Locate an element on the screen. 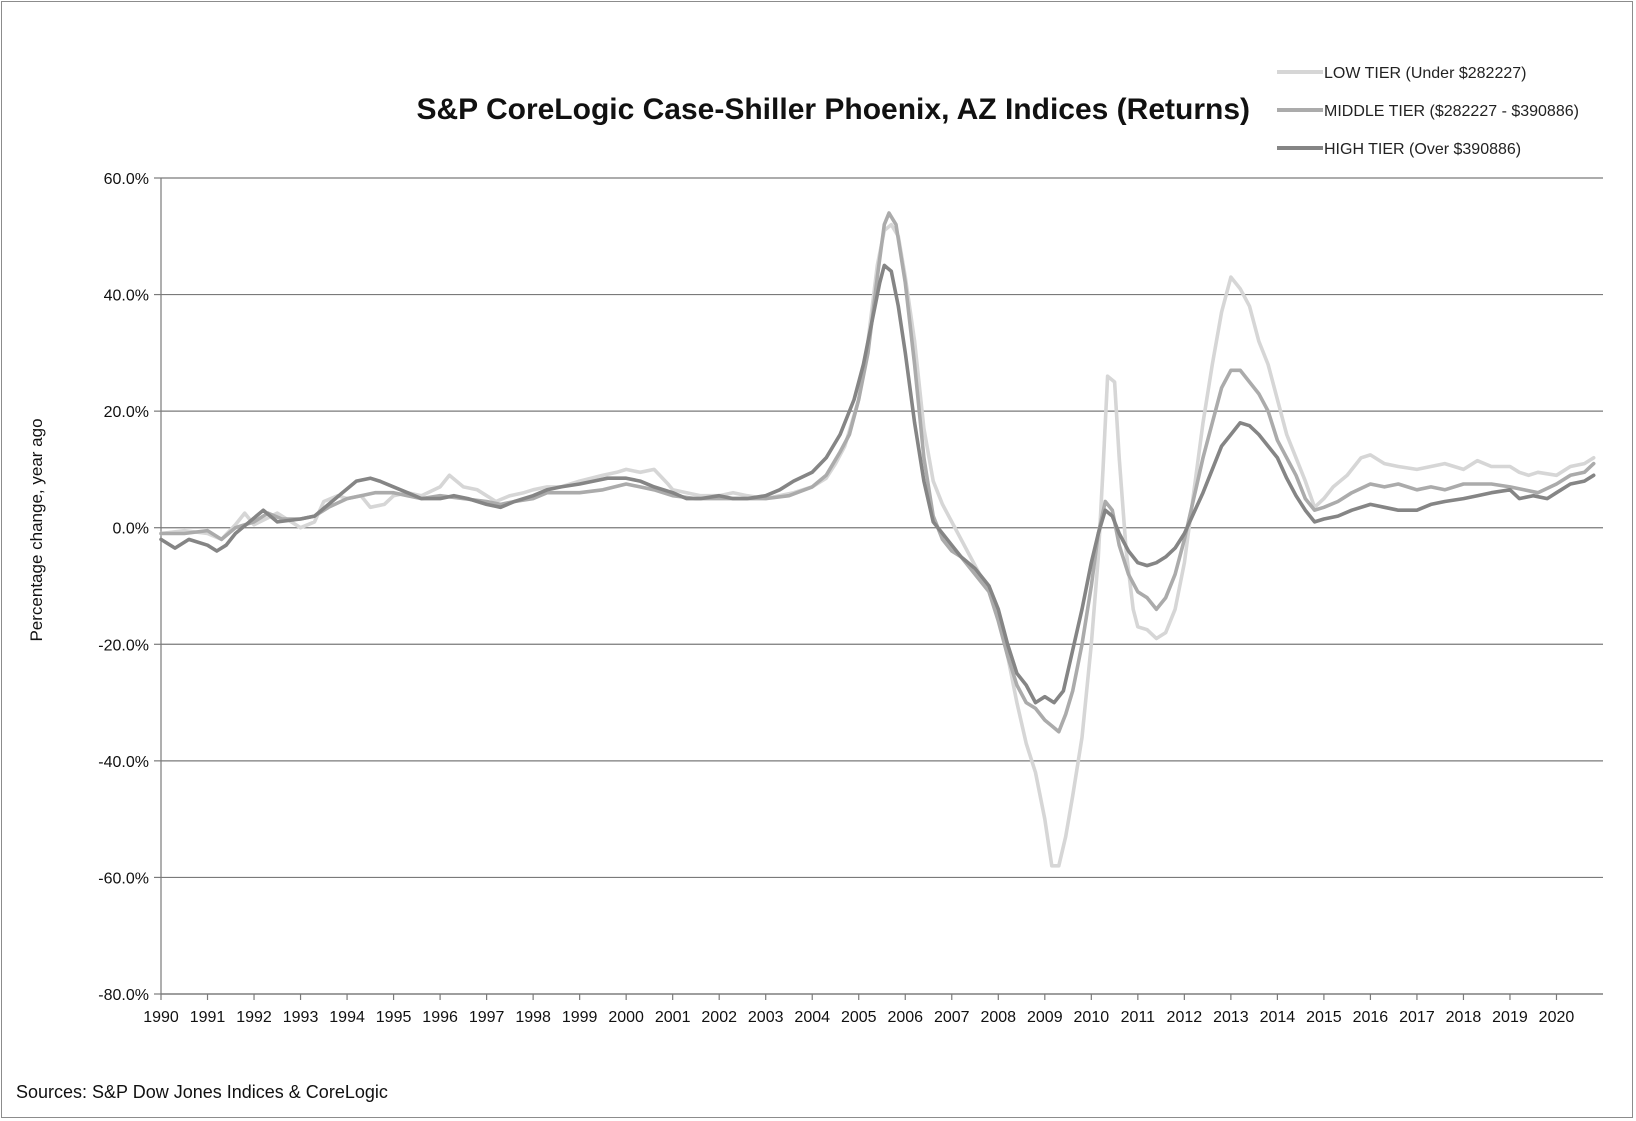 This screenshot has height=1121, width=1636. x-tick-label: 2011 is located at coordinates (1138, 1017).